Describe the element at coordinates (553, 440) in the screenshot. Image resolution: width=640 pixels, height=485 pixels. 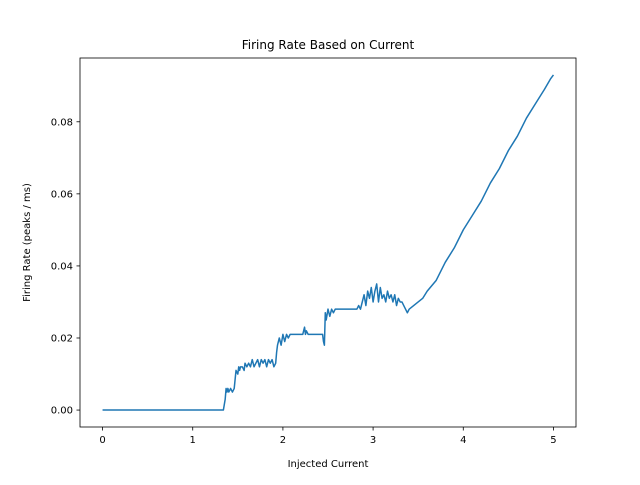
I see `x-tick-label: 5` at that location.